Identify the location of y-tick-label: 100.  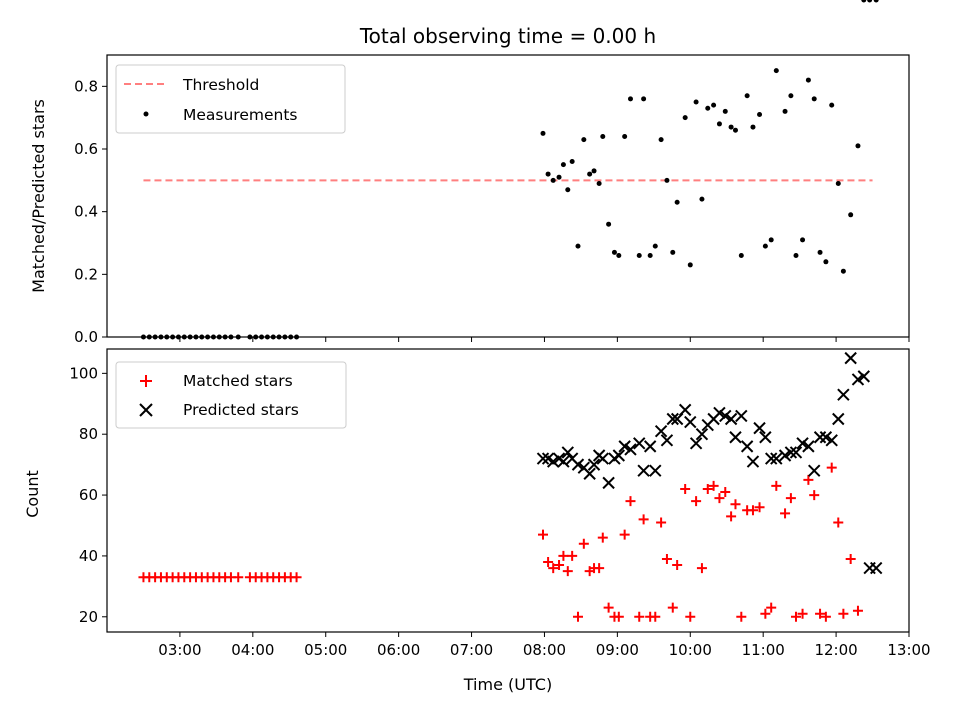
(83, 373).